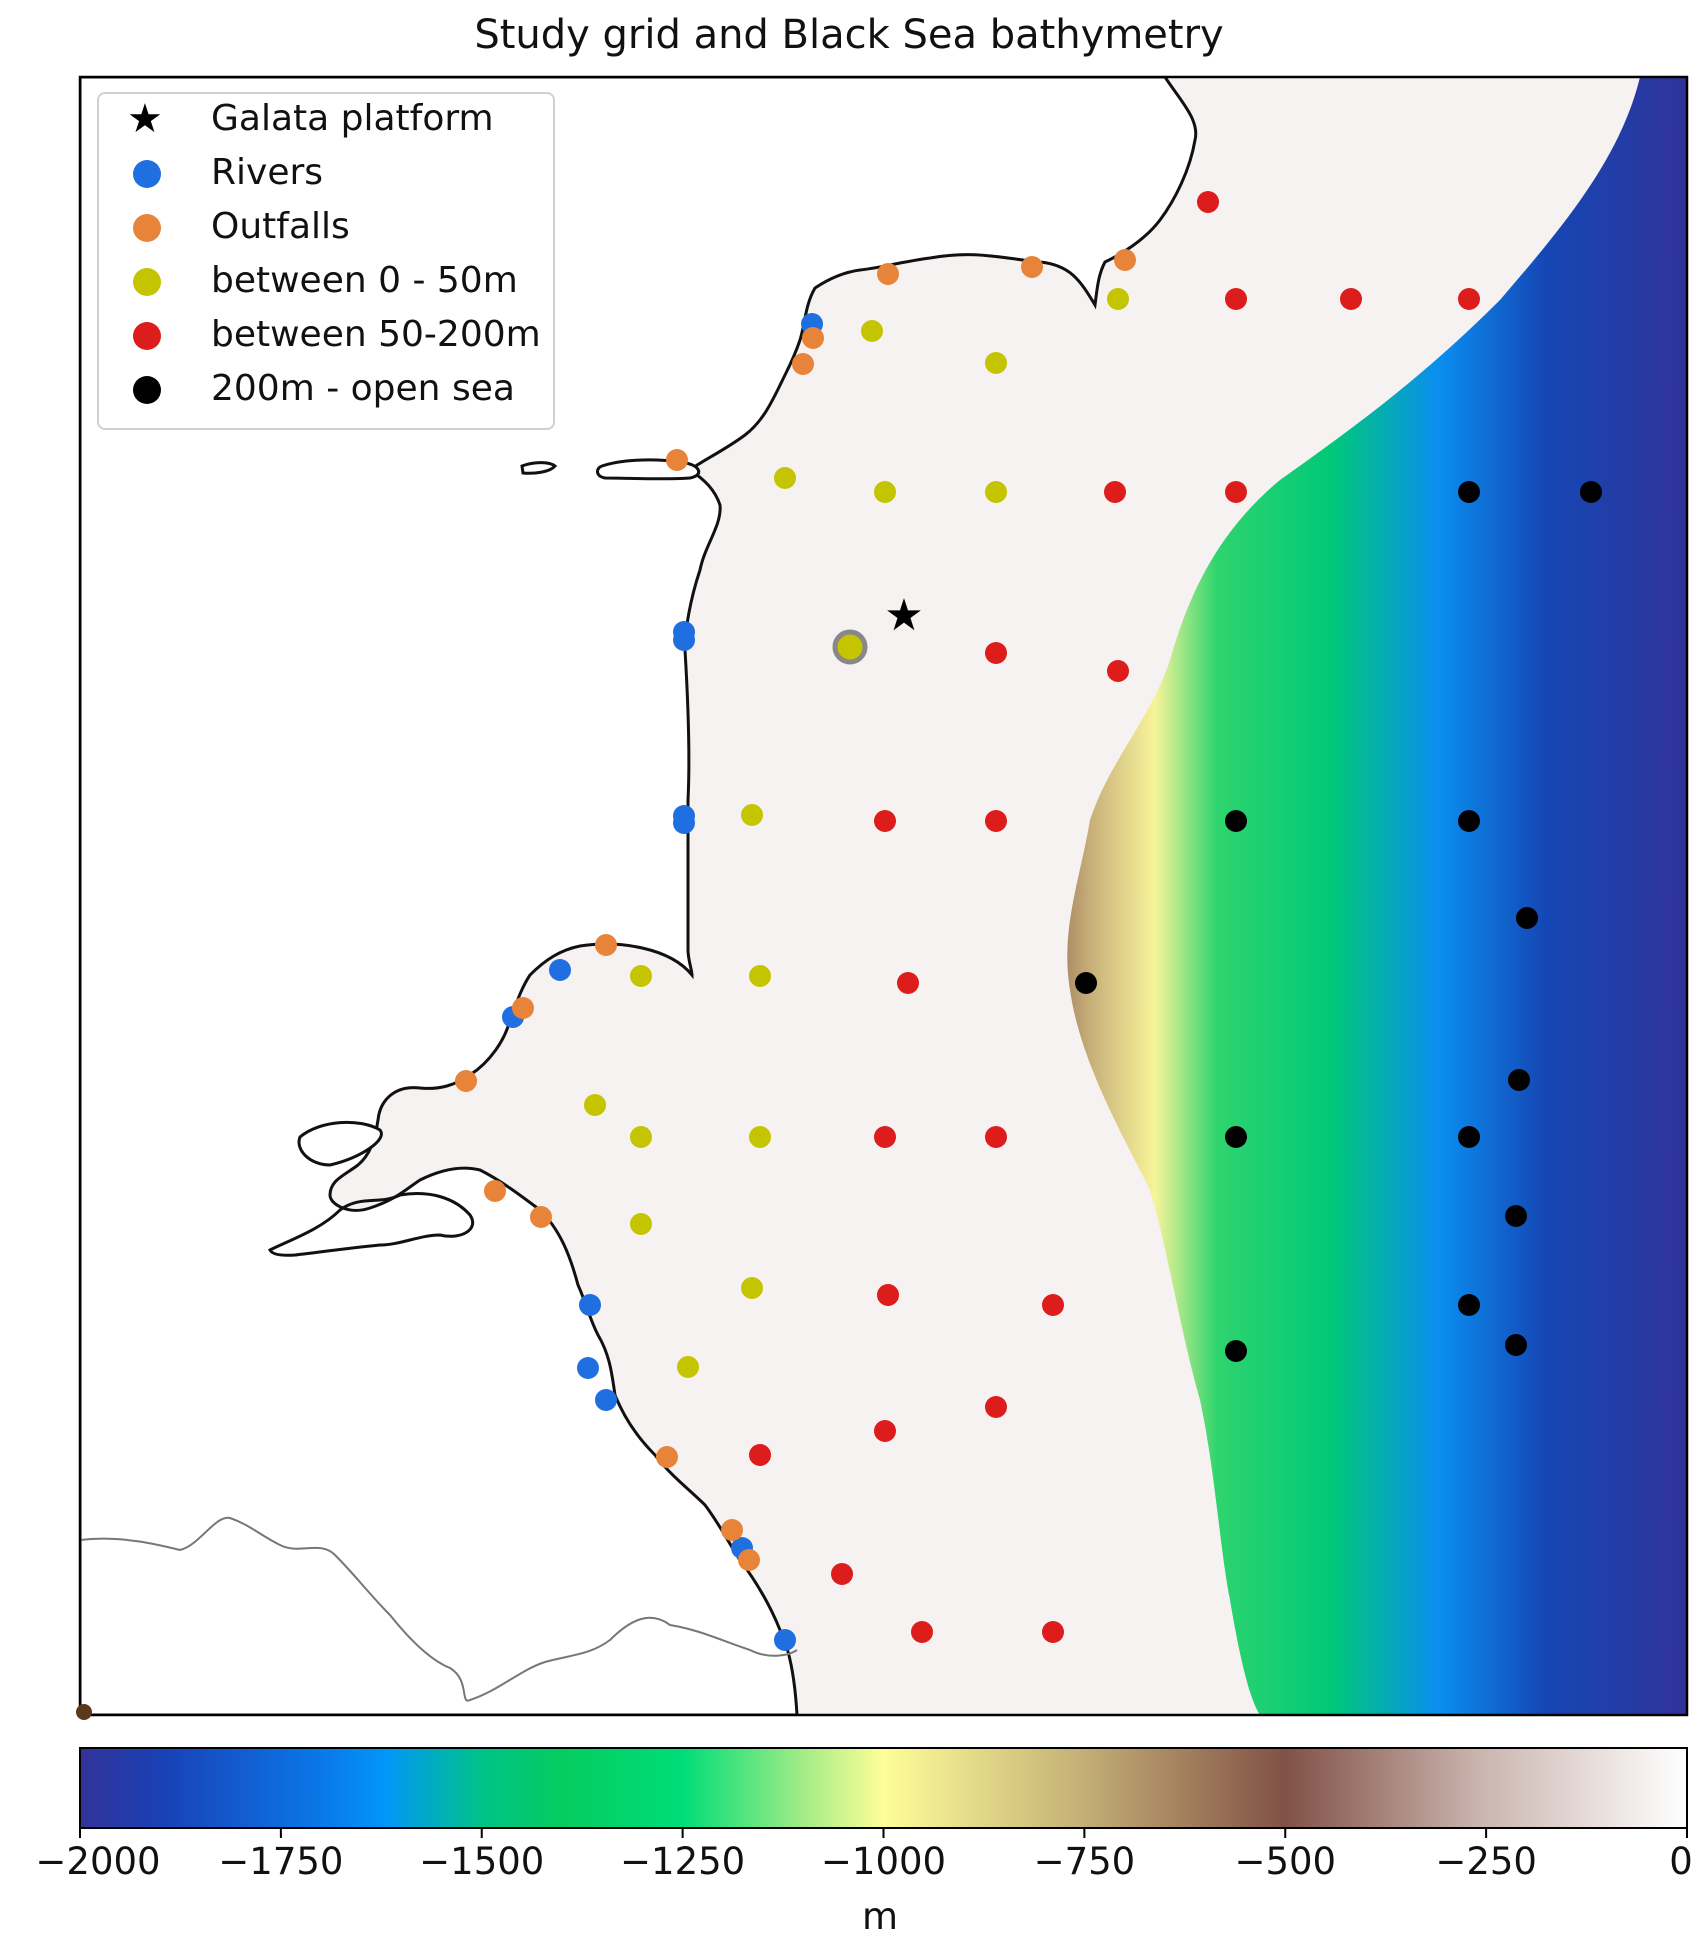 Image resolution: width=1698 pixels, height=1947 pixels. Describe the element at coordinates (903, 615) in the screenshot. I see `galata-platform-star-icon: ★` at that location.